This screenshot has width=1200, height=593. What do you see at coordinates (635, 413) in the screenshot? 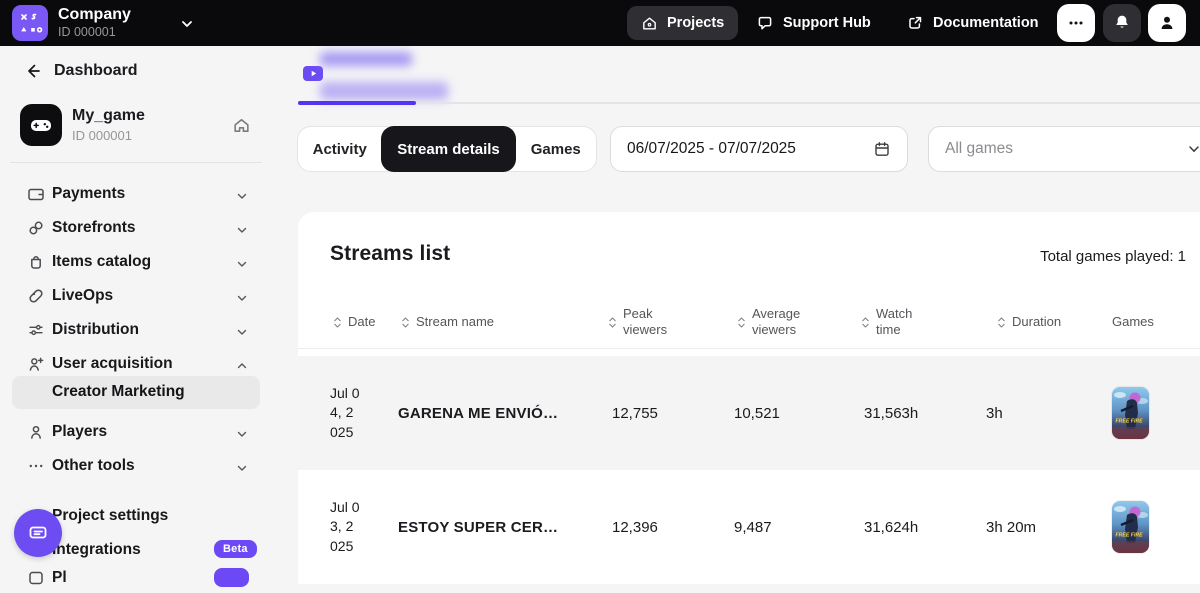
I see `cell-peak-viewers: 12,755` at bounding box center [635, 413].